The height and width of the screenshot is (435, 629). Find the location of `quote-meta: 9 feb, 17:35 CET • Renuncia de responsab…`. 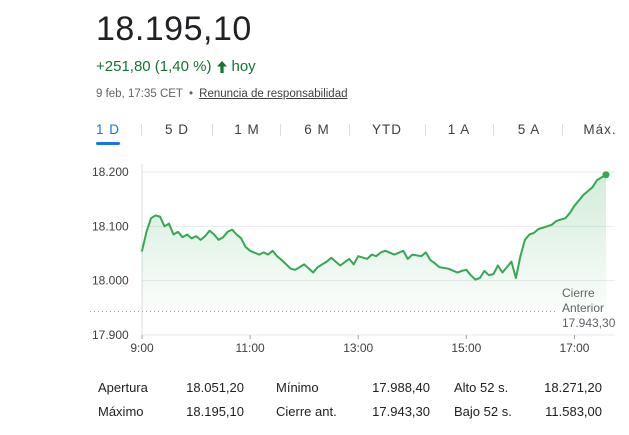

quote-meta: 9 feb, 17:35 CET • Renuncia de responsab… is located at coordinates (222, 94).